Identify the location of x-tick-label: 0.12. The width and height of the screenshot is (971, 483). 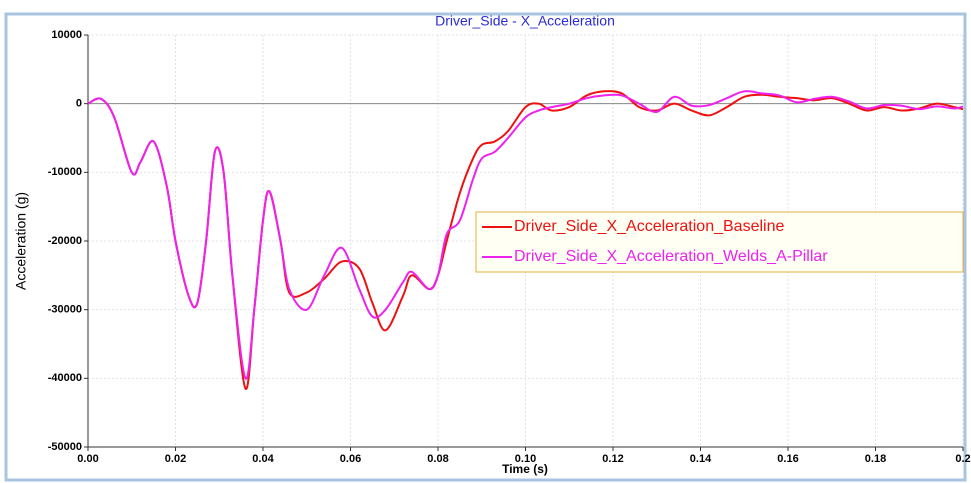
(612, 459).